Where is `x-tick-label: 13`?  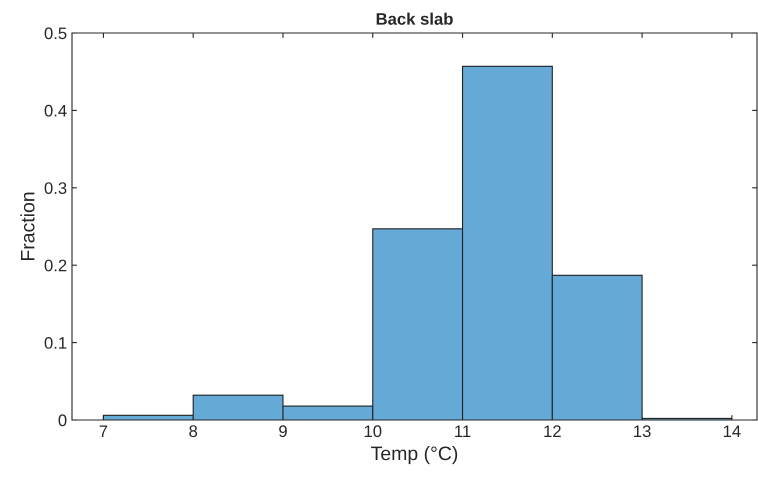
x-tick-label: 13 is located at coordinates (642, 431).